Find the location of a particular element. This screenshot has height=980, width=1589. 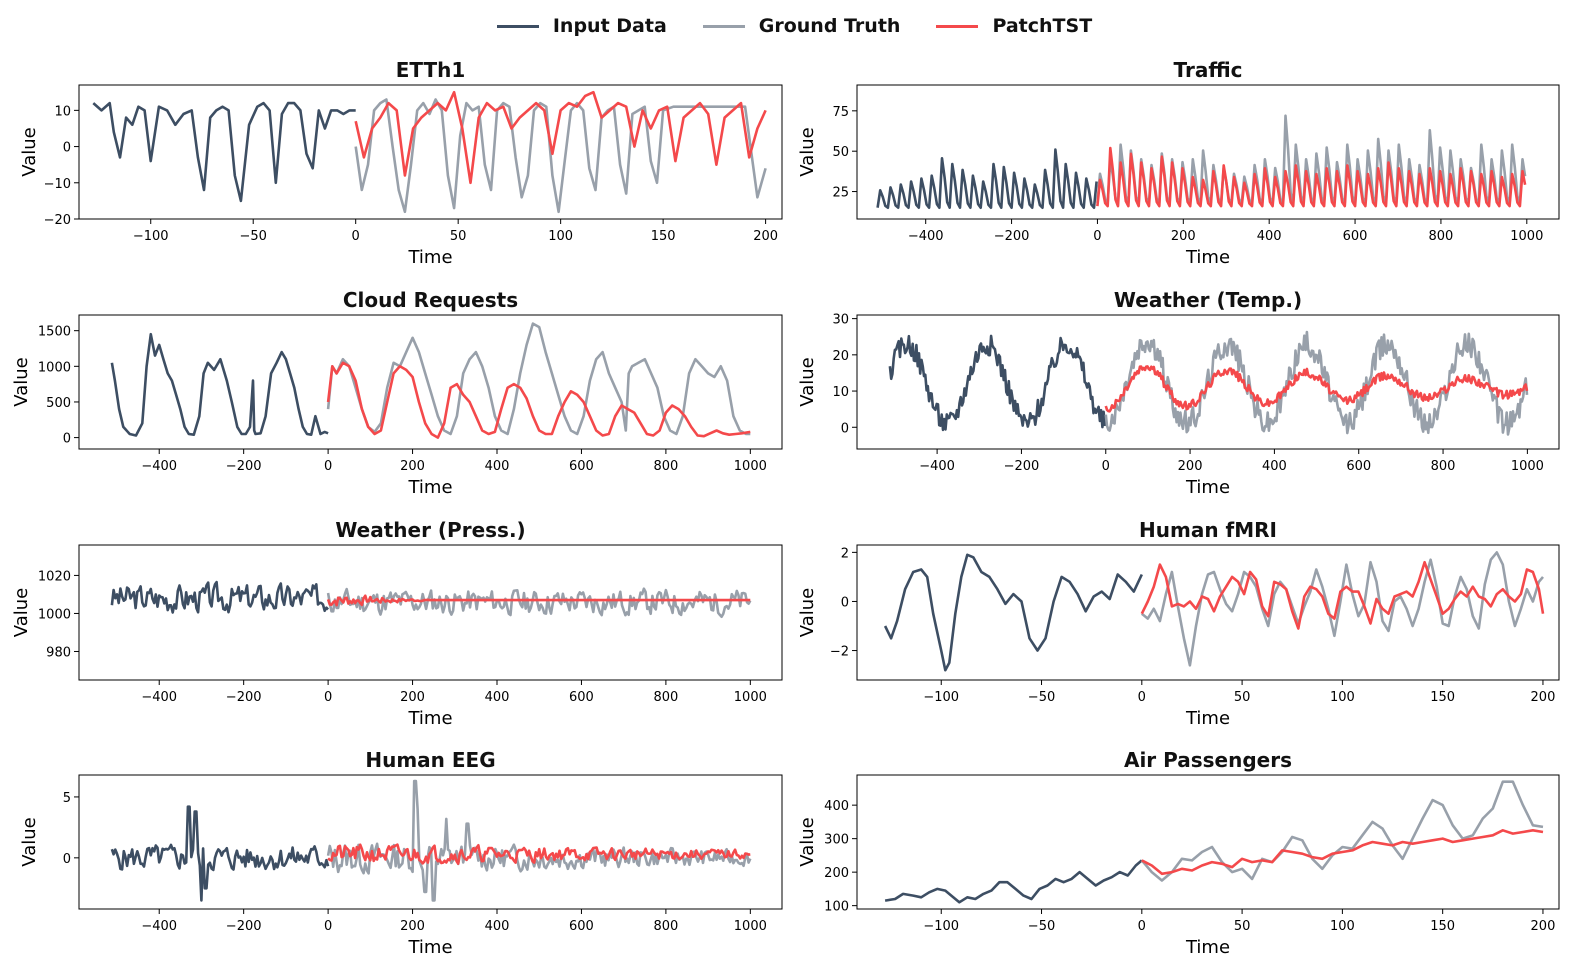

y-tick-label: 100 is located at coordinates (836, 907).